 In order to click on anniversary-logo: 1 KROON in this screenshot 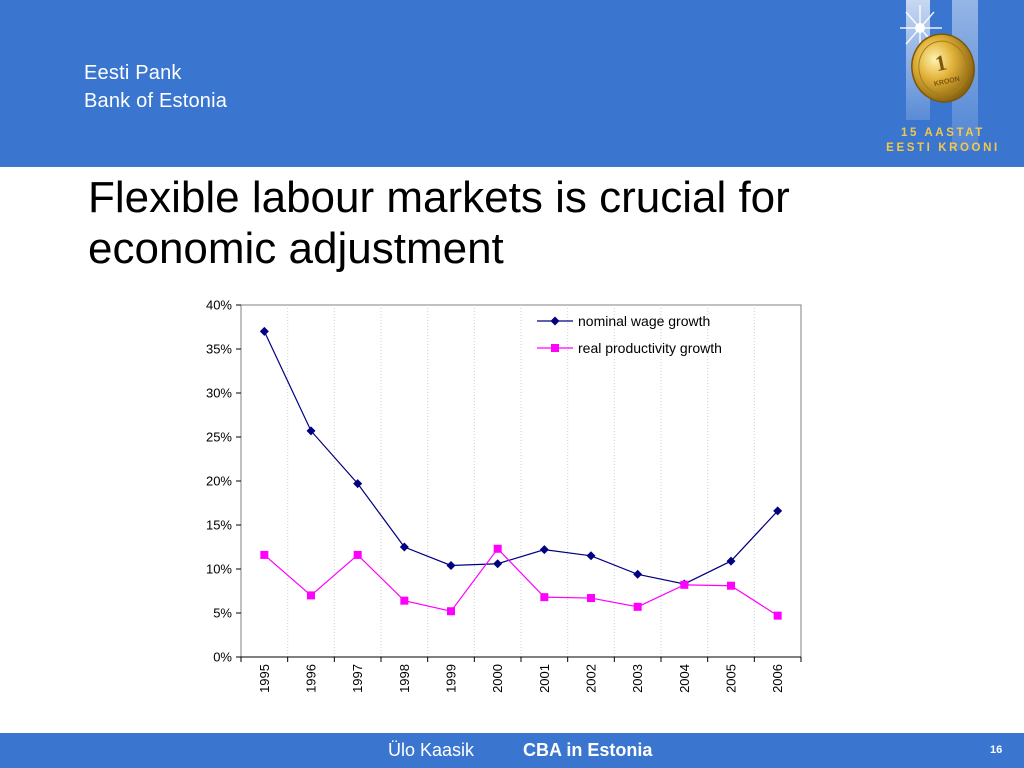, I will do `click(942, 83)`.